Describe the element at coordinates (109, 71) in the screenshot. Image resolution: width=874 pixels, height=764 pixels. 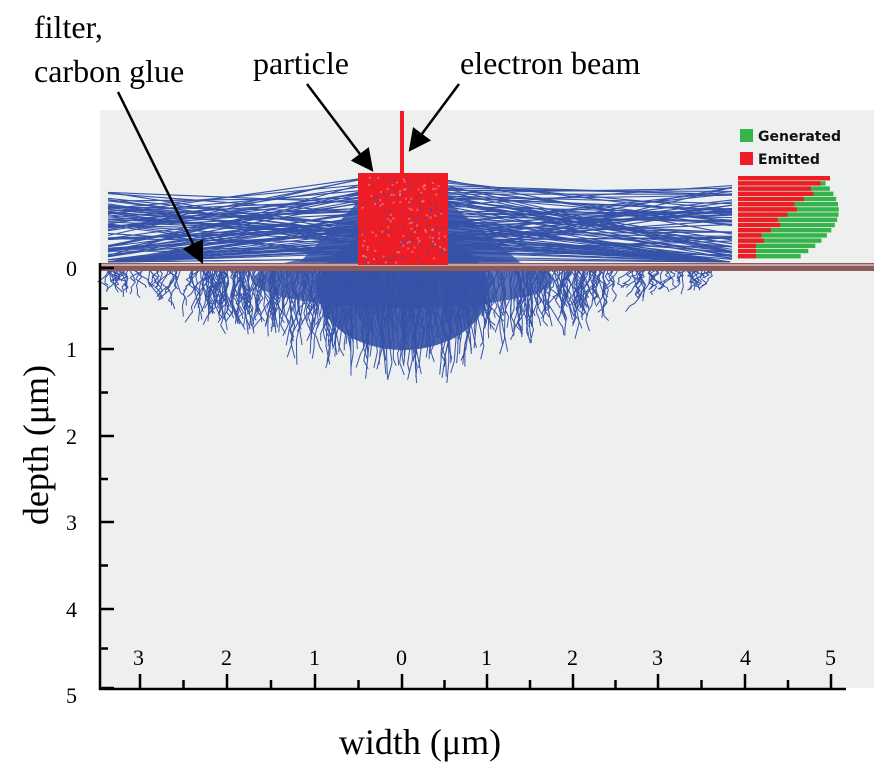
I see `annotation-filter-line2: carbon glue` at that location.